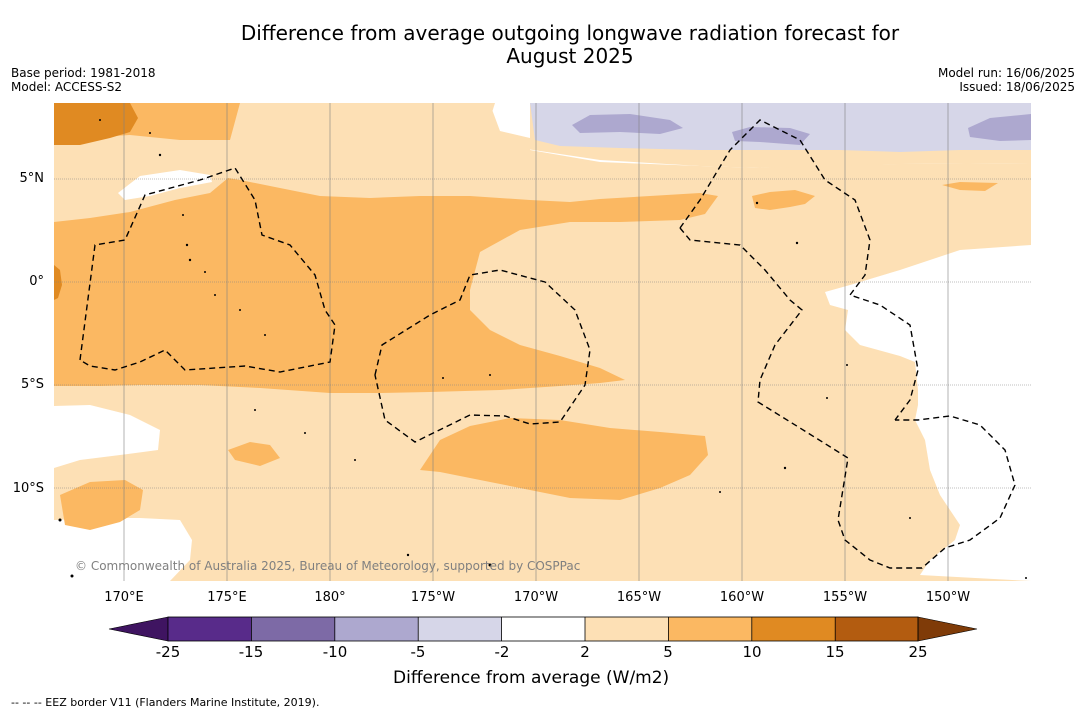  What do you see at coordinates (83, 73) in the screenshot?
I see `base-period: Base period: 1981-2018` at bounding box center [83, 73].